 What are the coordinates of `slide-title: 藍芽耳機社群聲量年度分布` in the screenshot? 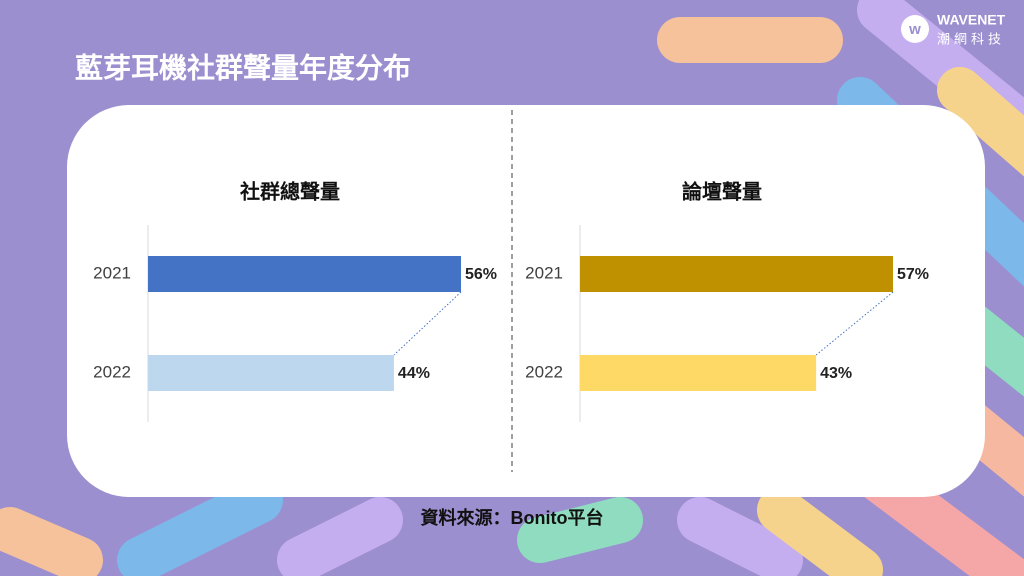 It's located at (243, 67).